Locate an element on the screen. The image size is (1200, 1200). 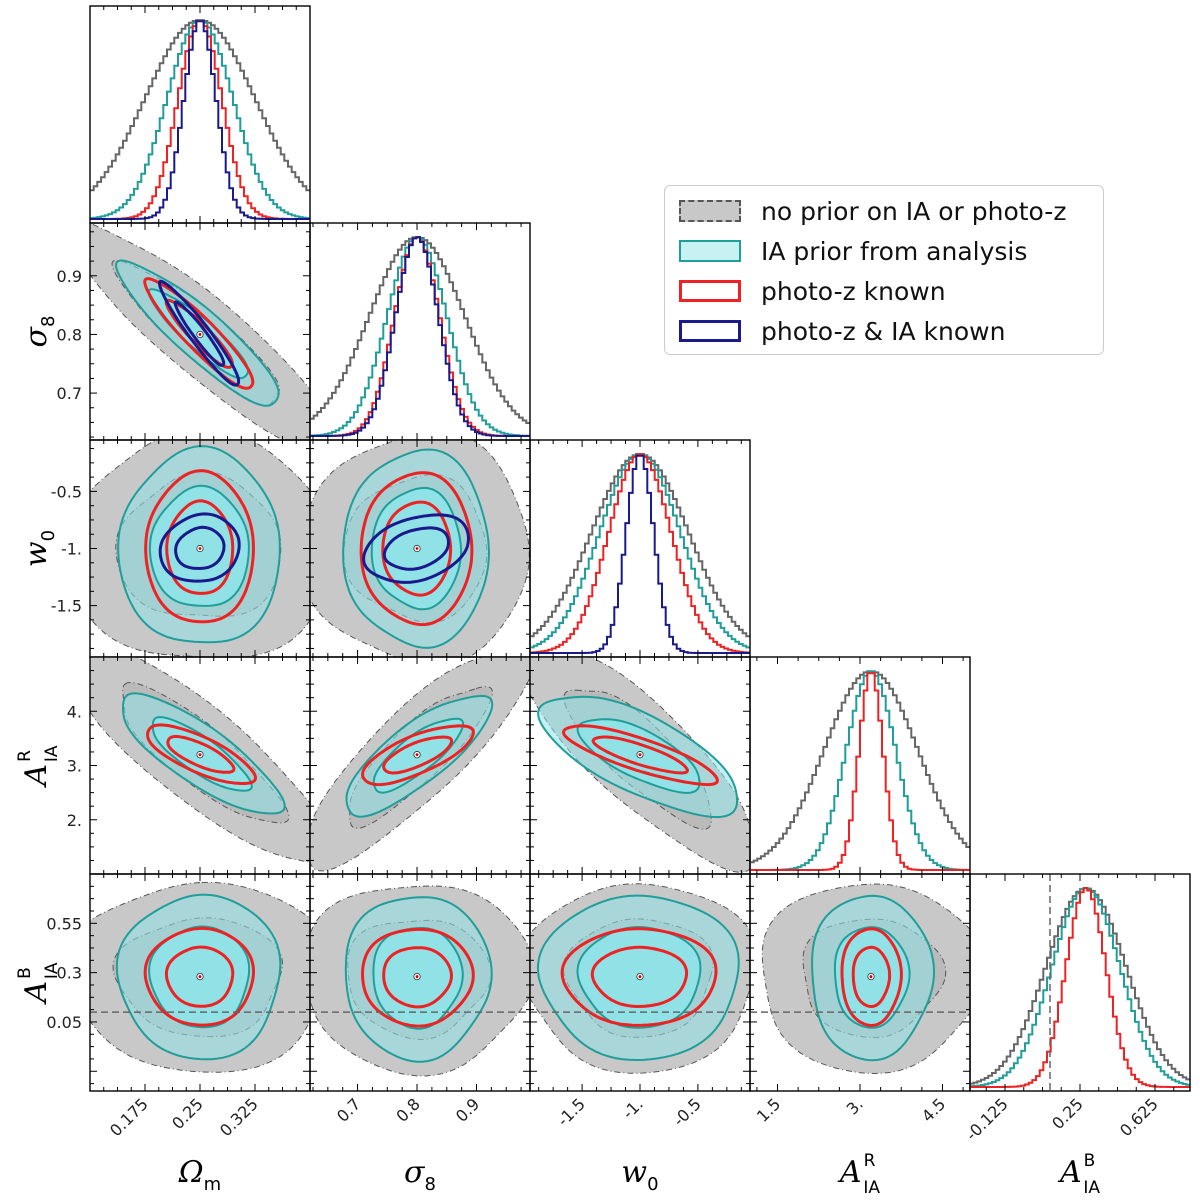
y-tick-label: 0.9 is located at coordinates (69, 276).